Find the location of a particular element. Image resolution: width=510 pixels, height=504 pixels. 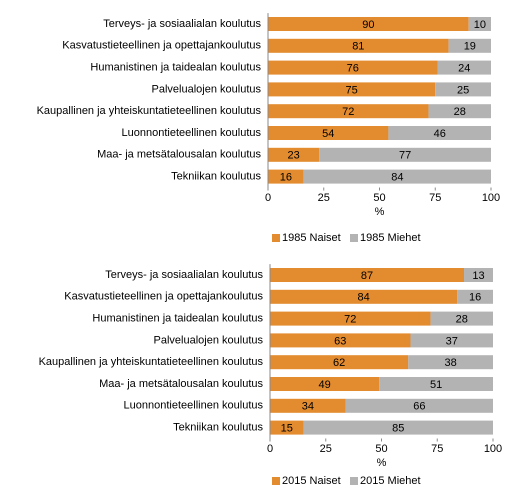

data-label: 46 is located at coordinates (440, 134).